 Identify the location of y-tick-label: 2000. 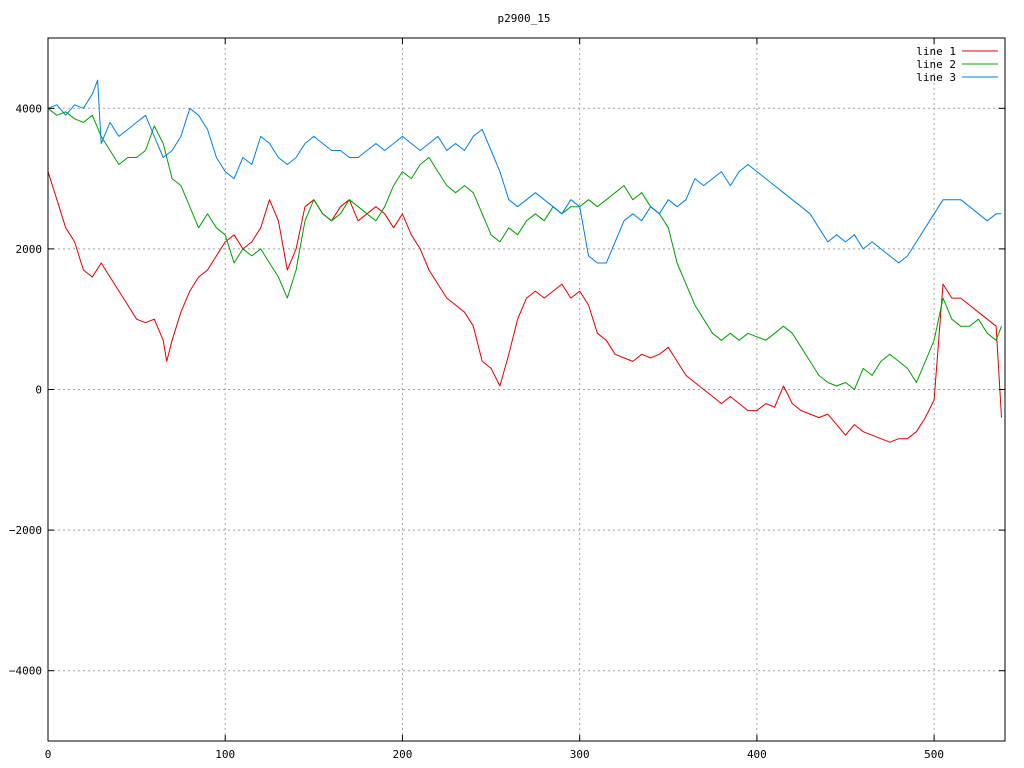
(29, 249).